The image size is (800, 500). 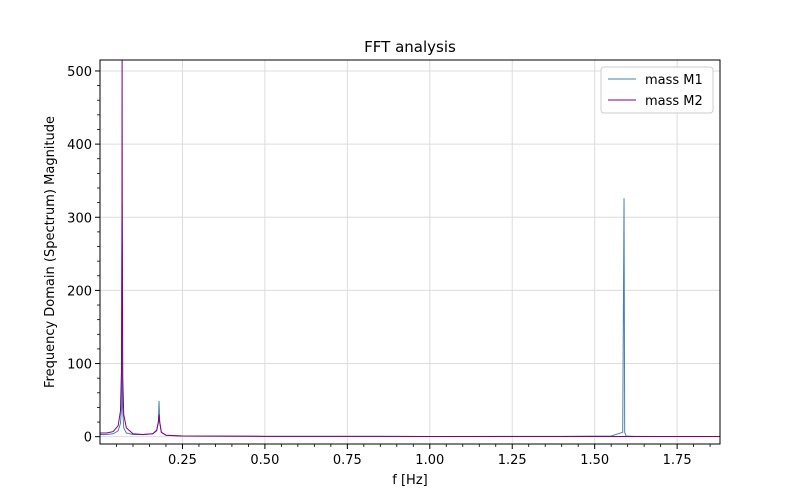 I want to click on x-tick-label: 0.75, so click(x=347, y=460).